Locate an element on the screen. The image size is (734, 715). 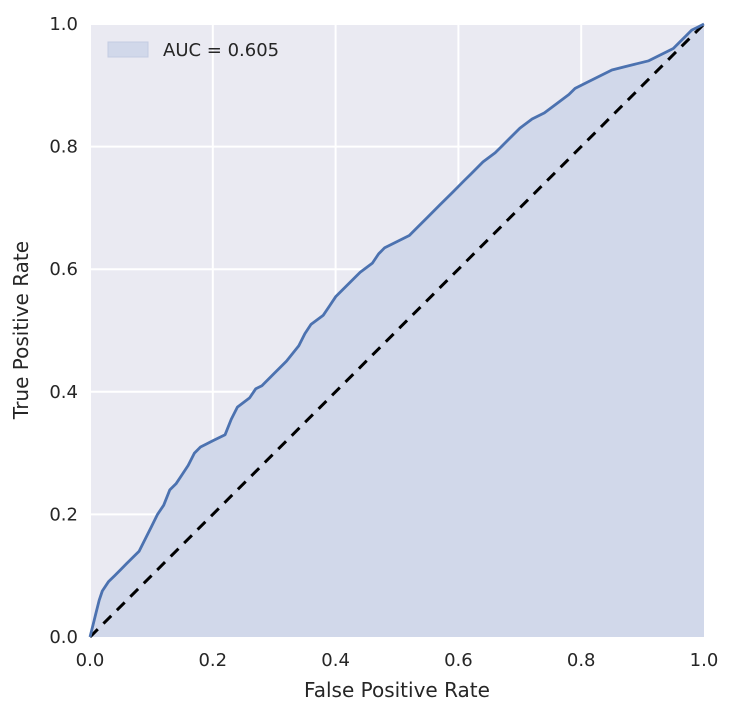
y-tick-labels: 0.0 0.2 0.4 0.6 0.8 1.0 is located at coordinates (63, 331).